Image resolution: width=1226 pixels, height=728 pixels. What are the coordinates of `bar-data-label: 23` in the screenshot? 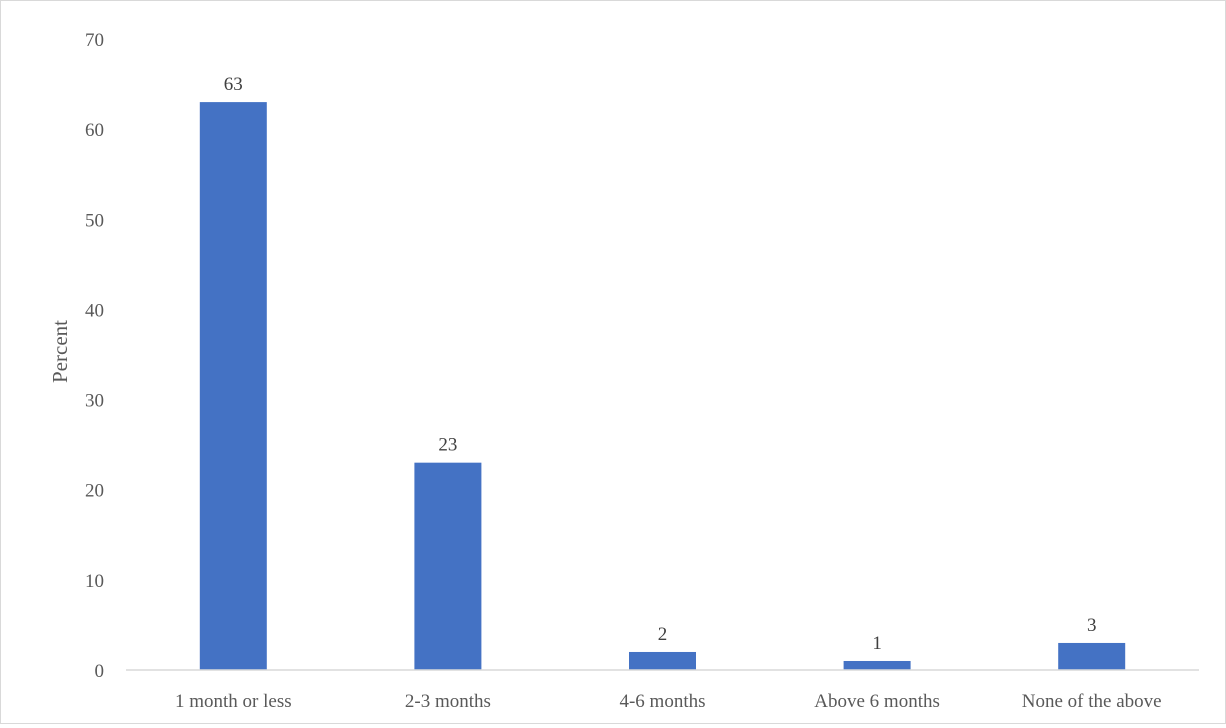 It's located at (447, 445).